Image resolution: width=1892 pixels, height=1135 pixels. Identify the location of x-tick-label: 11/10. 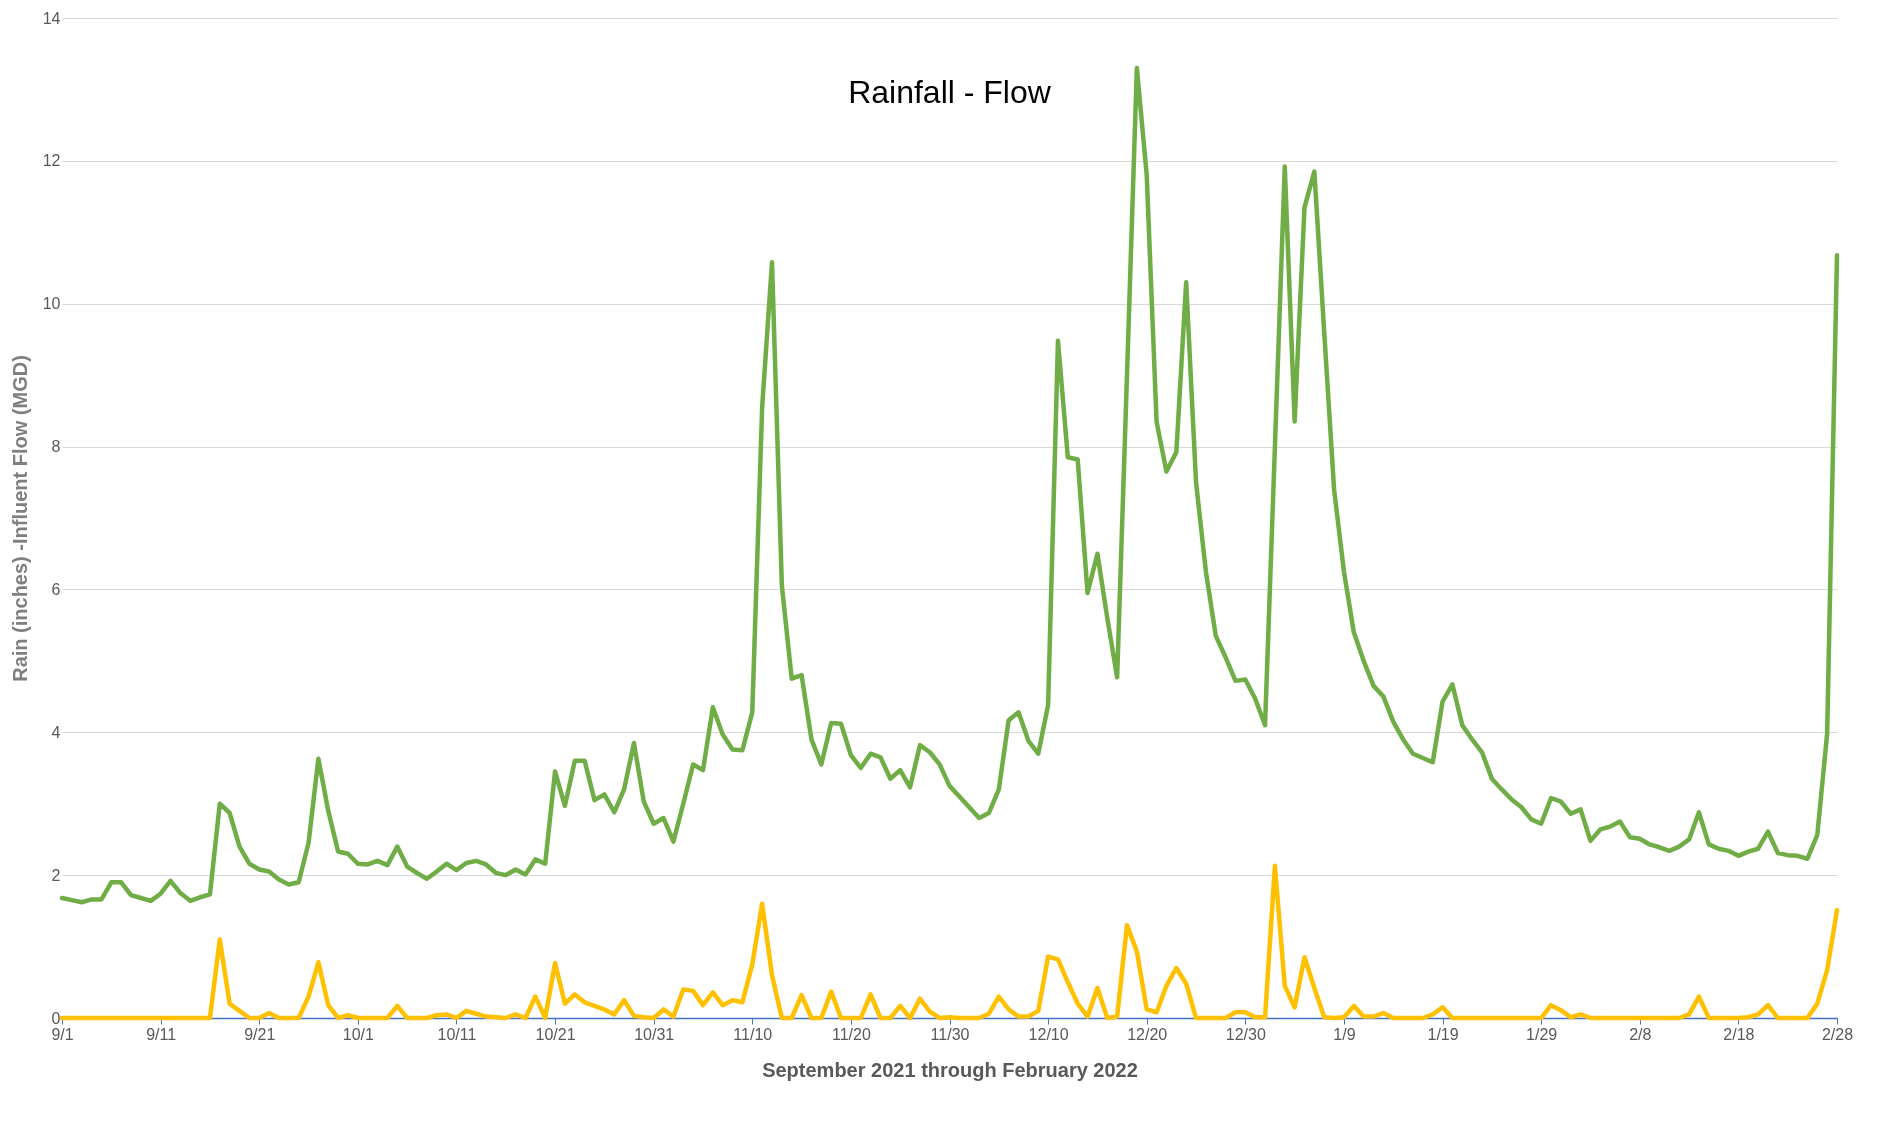
(753, 1034).